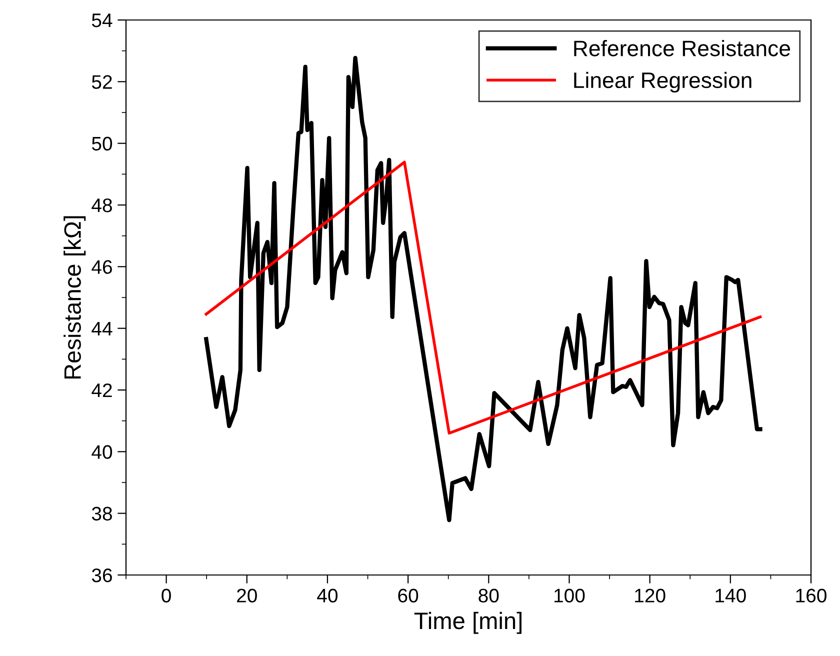 This screenshot has width=840, height=656. I want to click on y-axis-title: Resistance [kΩ], so click(75, 297).